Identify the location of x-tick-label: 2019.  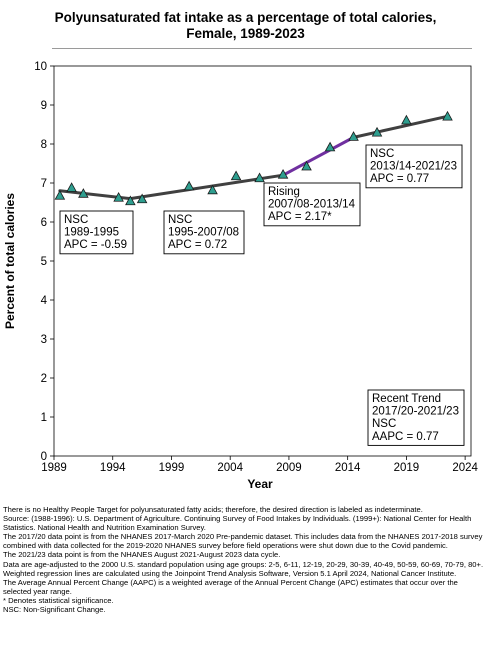
(407, 468).